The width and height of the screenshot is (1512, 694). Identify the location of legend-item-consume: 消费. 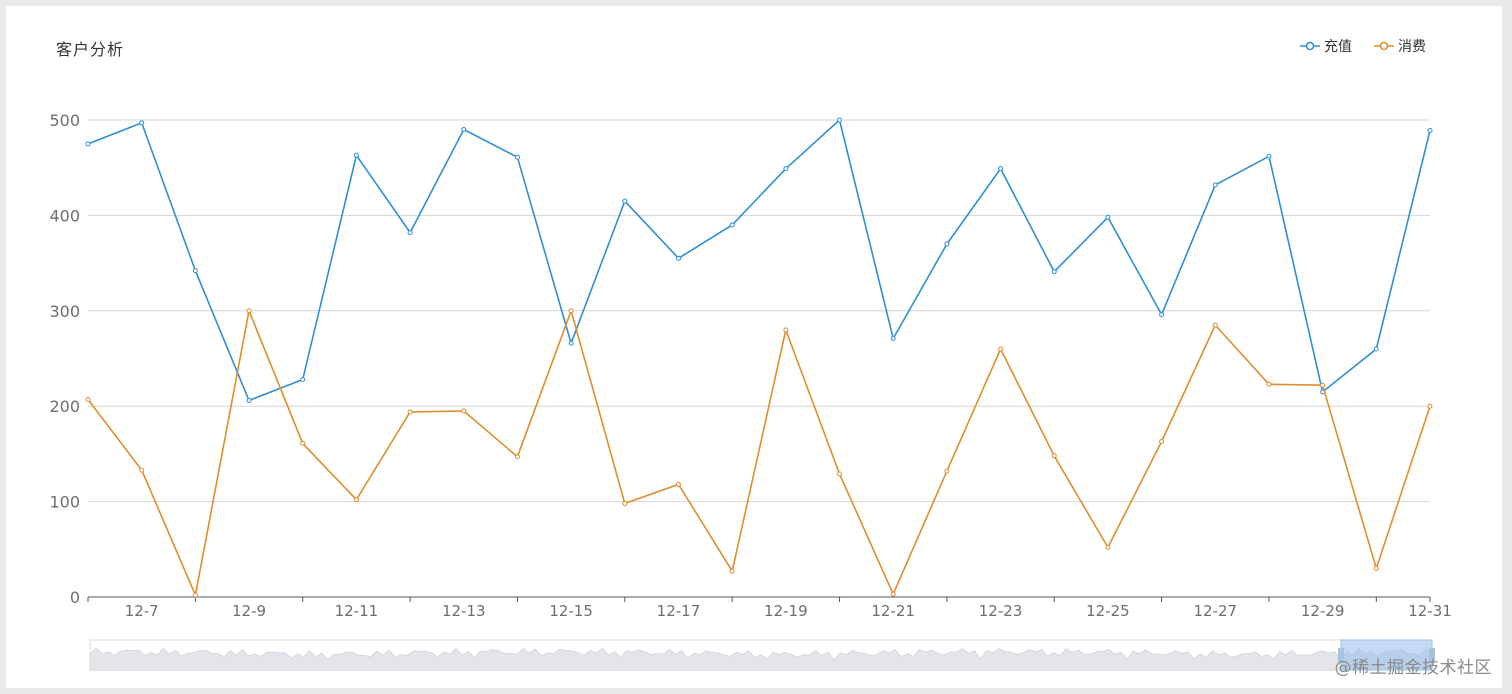
(1400, 46).